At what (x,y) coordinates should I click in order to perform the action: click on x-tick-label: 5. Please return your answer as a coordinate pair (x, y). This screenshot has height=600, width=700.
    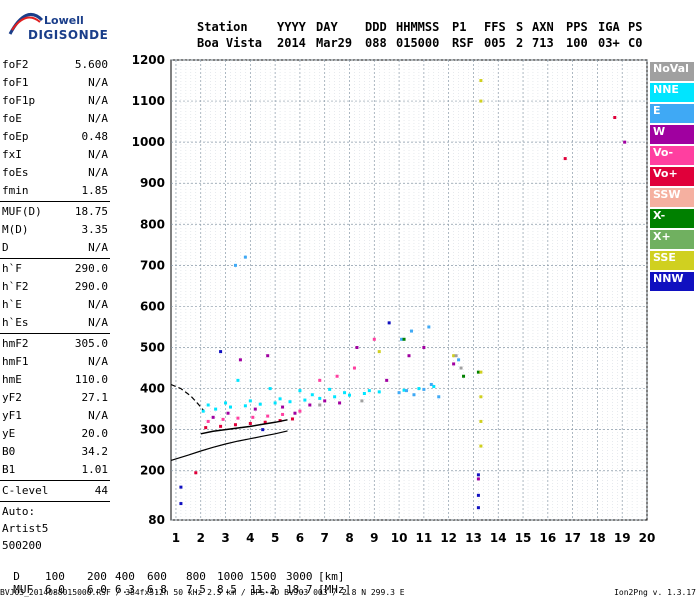
    Looking at the image, I should click on (275, 538).